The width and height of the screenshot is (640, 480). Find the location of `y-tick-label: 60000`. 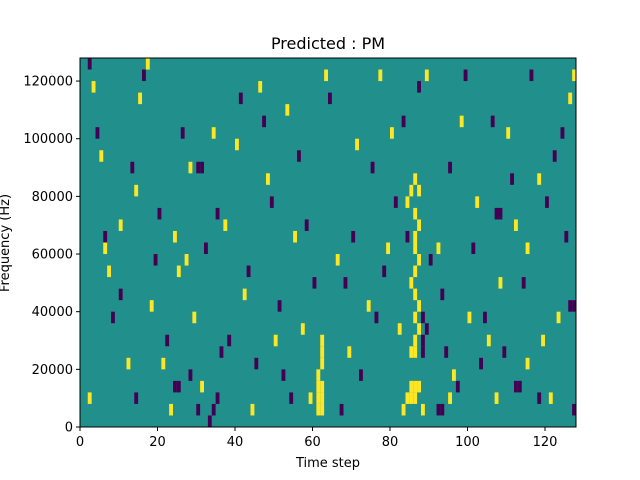

y-tick-label: 60000 is located at coordinates (52, 255).